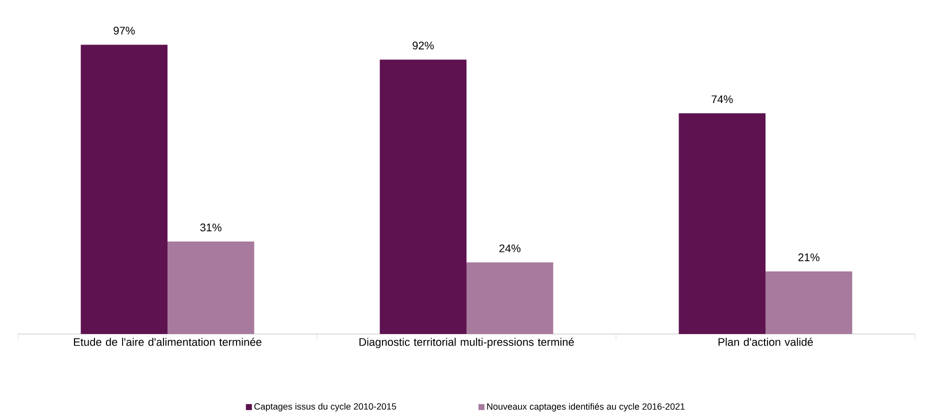 The height and width of the screenshot is (416, 931). Describe the element at coordinates (467, 343) in the screenshot. I see `x-tick-label: Diagnostic territorial multi-pressions terminé` at that location.